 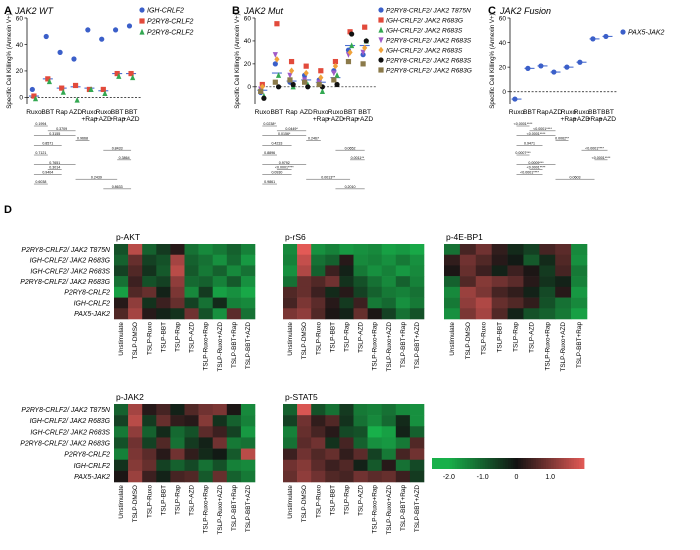 What do you see at coordinates (403, 508) in the screenshot?
I see `column-label: TSLP-BBT+Rap` at bounding box center [403, 508].